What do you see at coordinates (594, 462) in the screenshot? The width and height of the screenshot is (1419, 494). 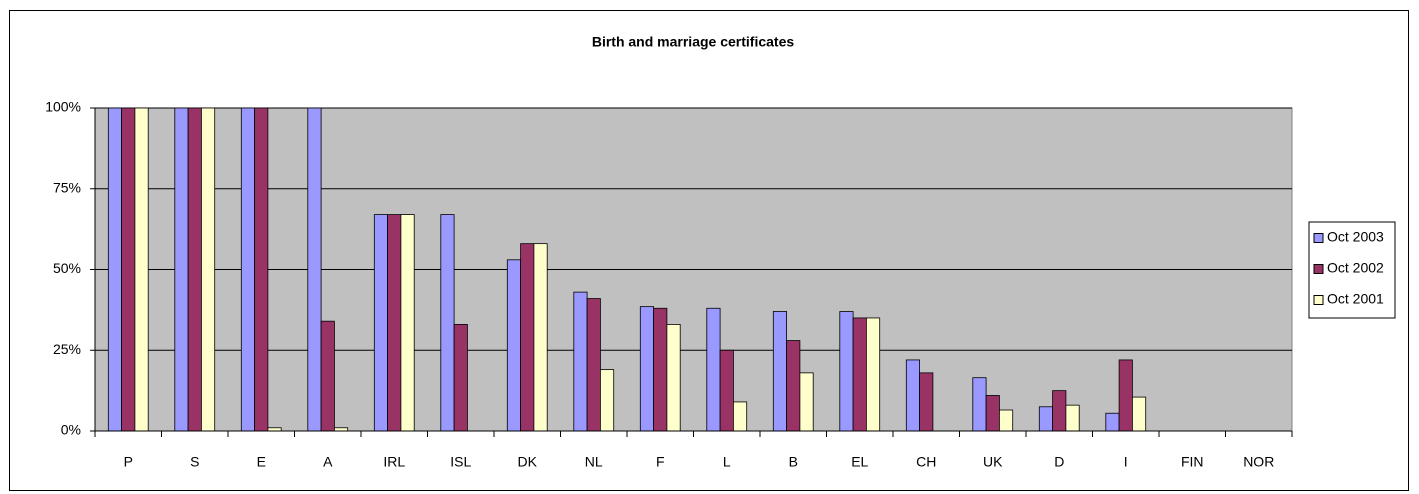 I see `x-tick-label: NL` at bounding box center [594, 462].